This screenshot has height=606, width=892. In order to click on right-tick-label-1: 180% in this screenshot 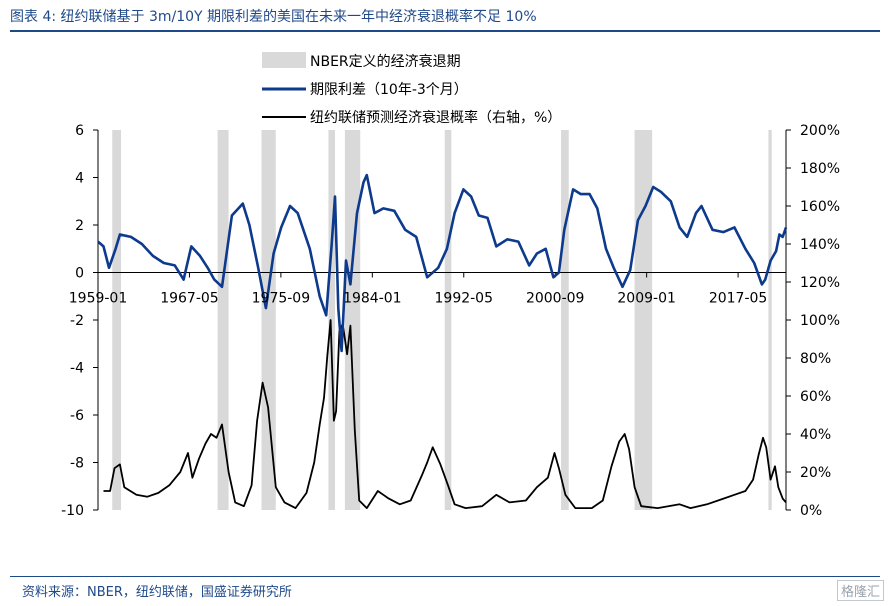, I will do `click(820, 169)`.